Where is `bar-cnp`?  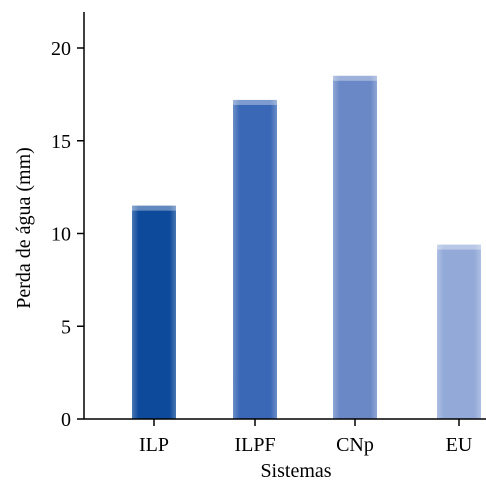
bar-cnp is located at coordinates (355, 247).